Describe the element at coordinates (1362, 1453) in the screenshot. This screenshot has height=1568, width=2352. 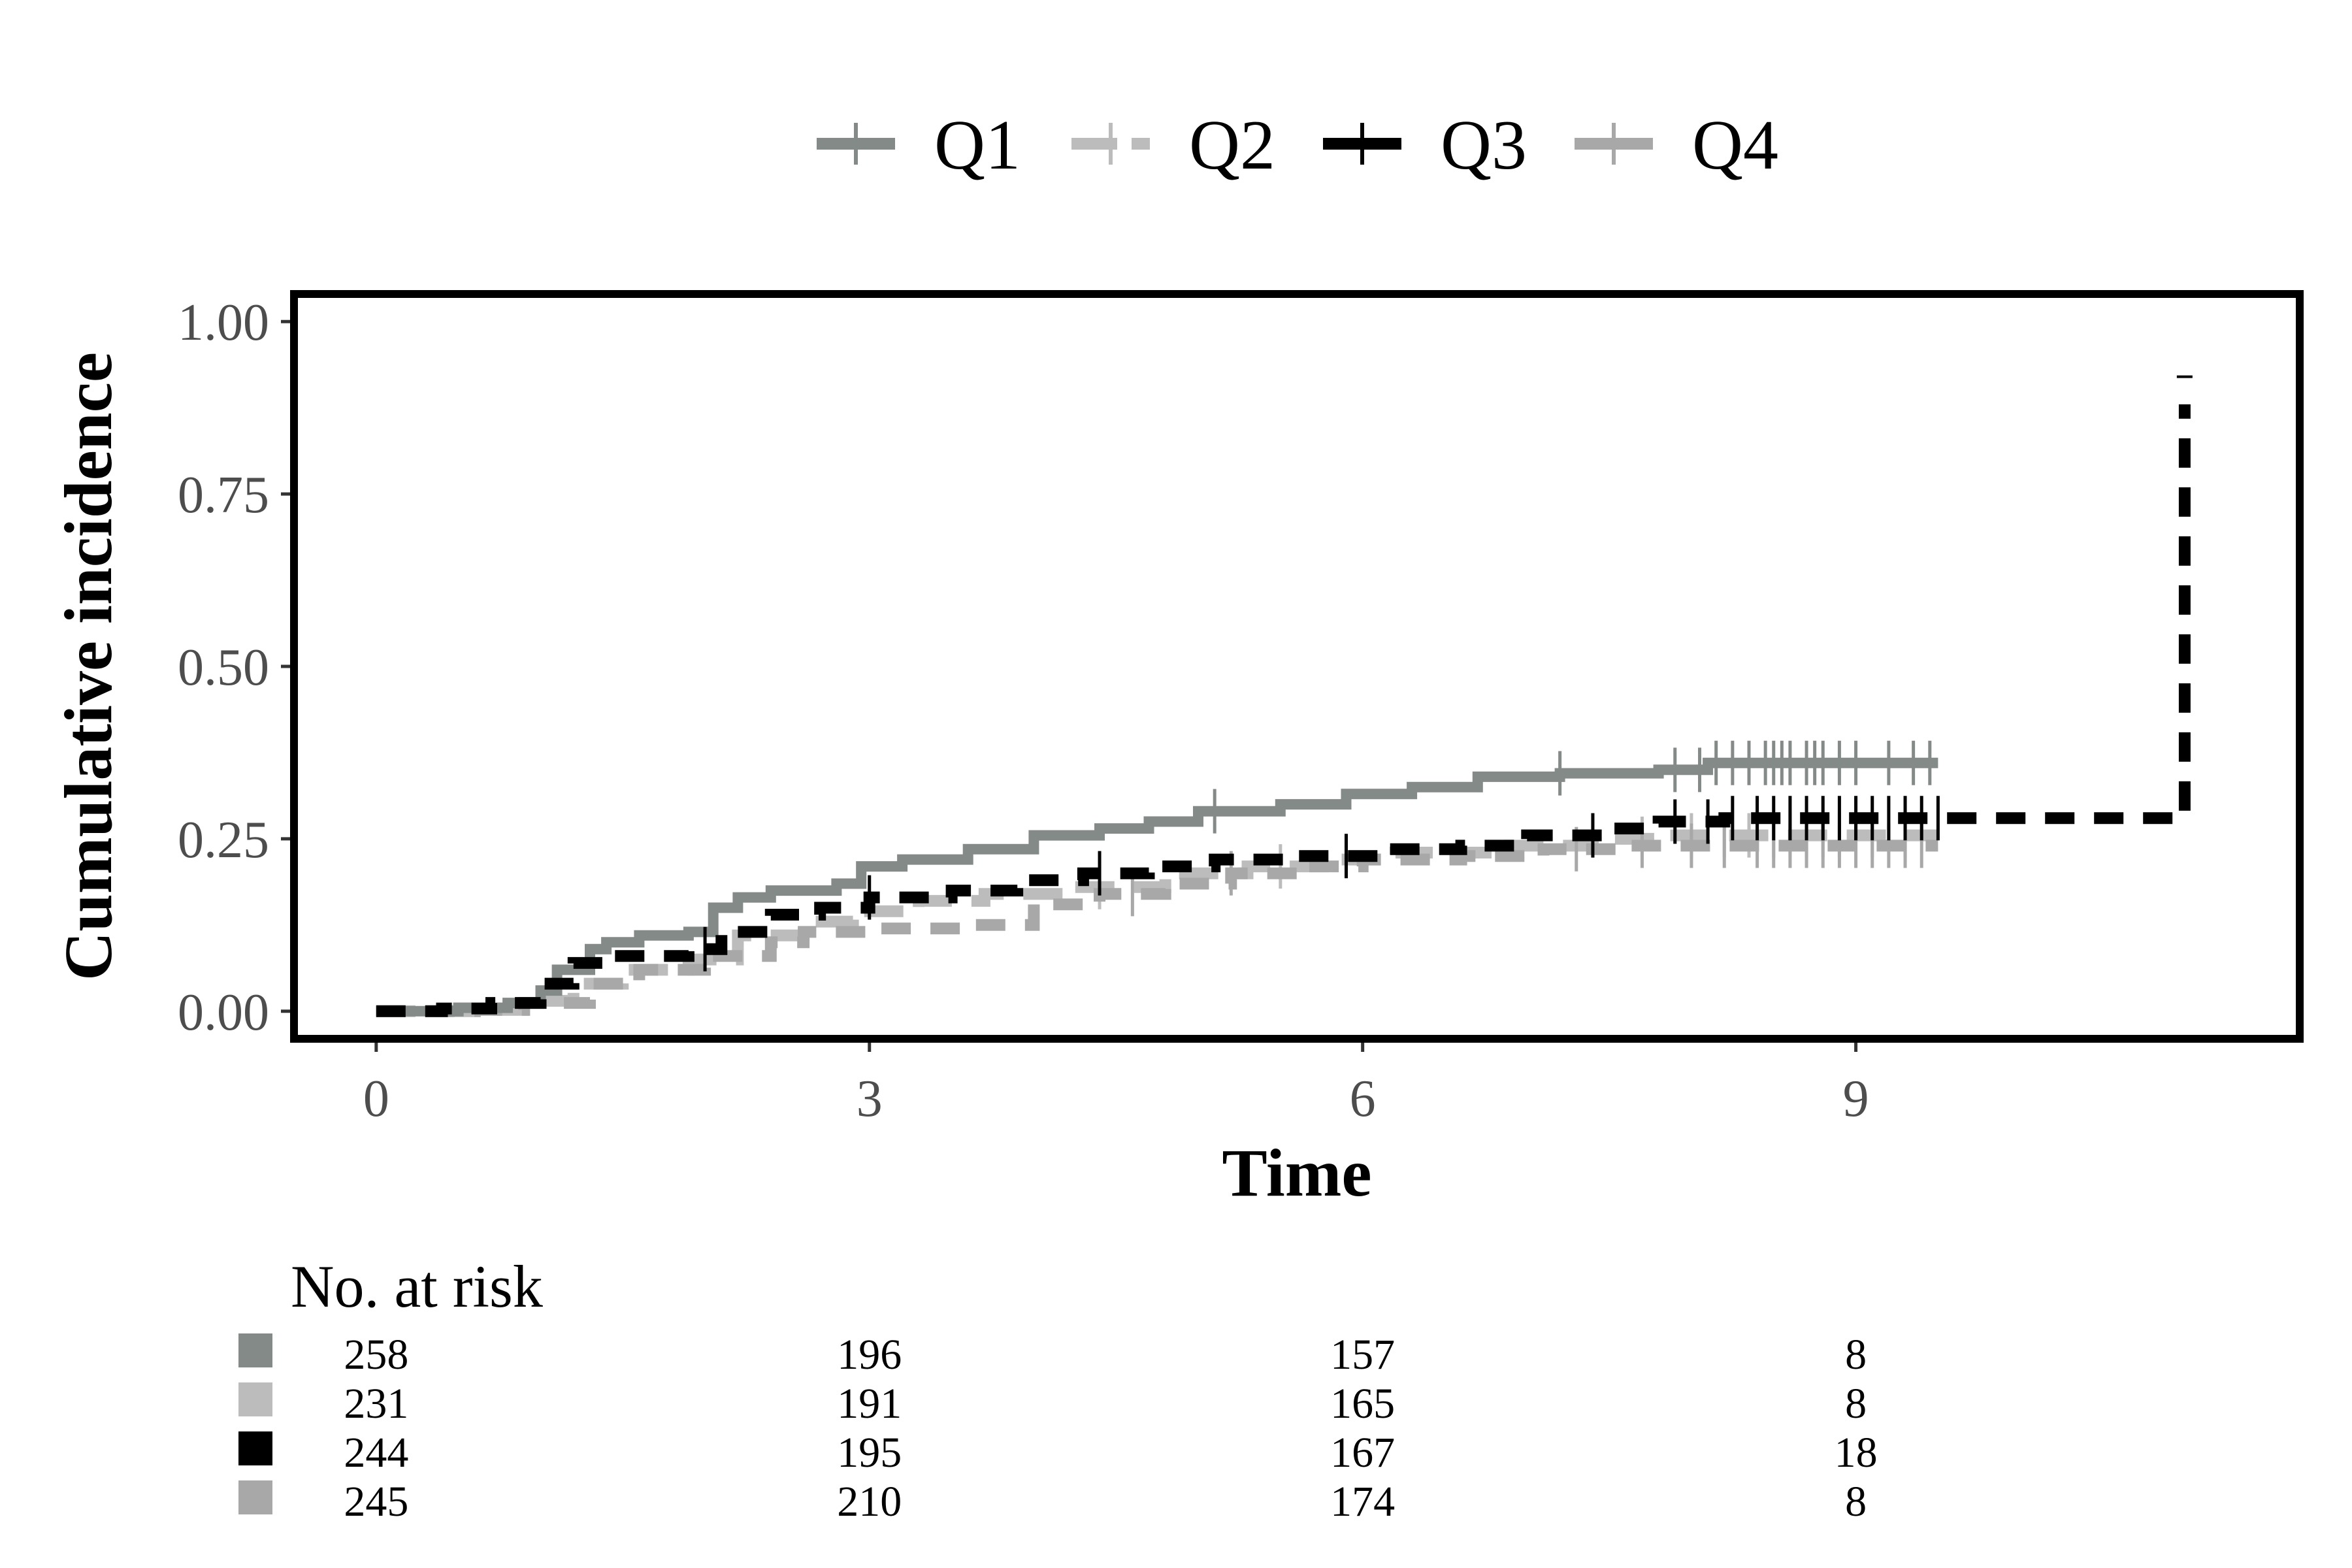
I see `risk-count: 167` at that location.